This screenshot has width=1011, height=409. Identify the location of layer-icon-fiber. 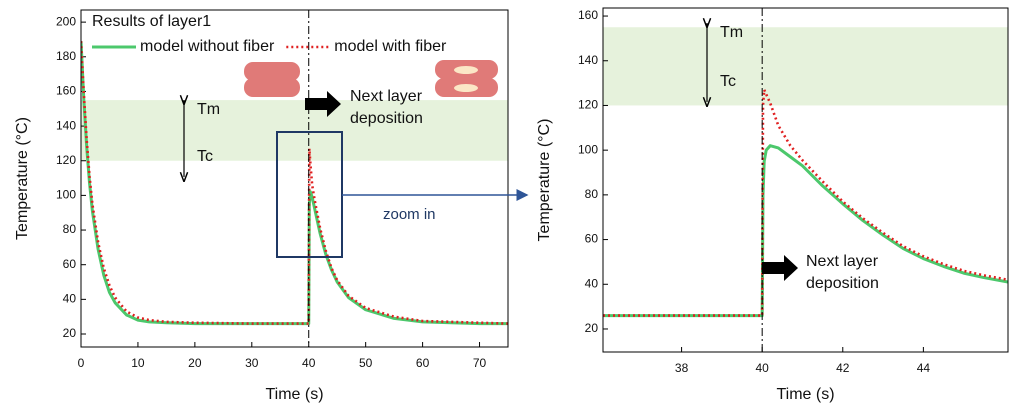
(466, 78).